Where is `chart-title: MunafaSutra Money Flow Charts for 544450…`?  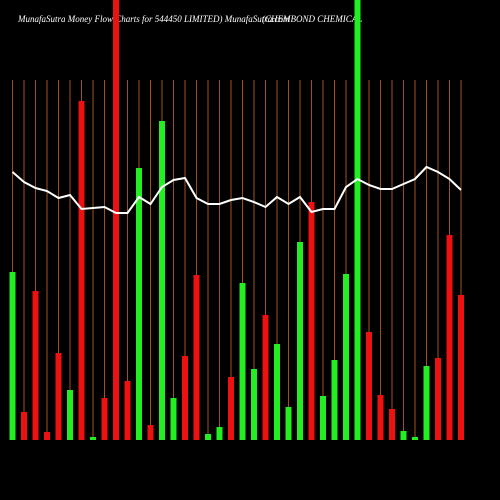
chart-title: MunafaSutra Money Flow Charts for 544450… is located at coordinates (153, 19).